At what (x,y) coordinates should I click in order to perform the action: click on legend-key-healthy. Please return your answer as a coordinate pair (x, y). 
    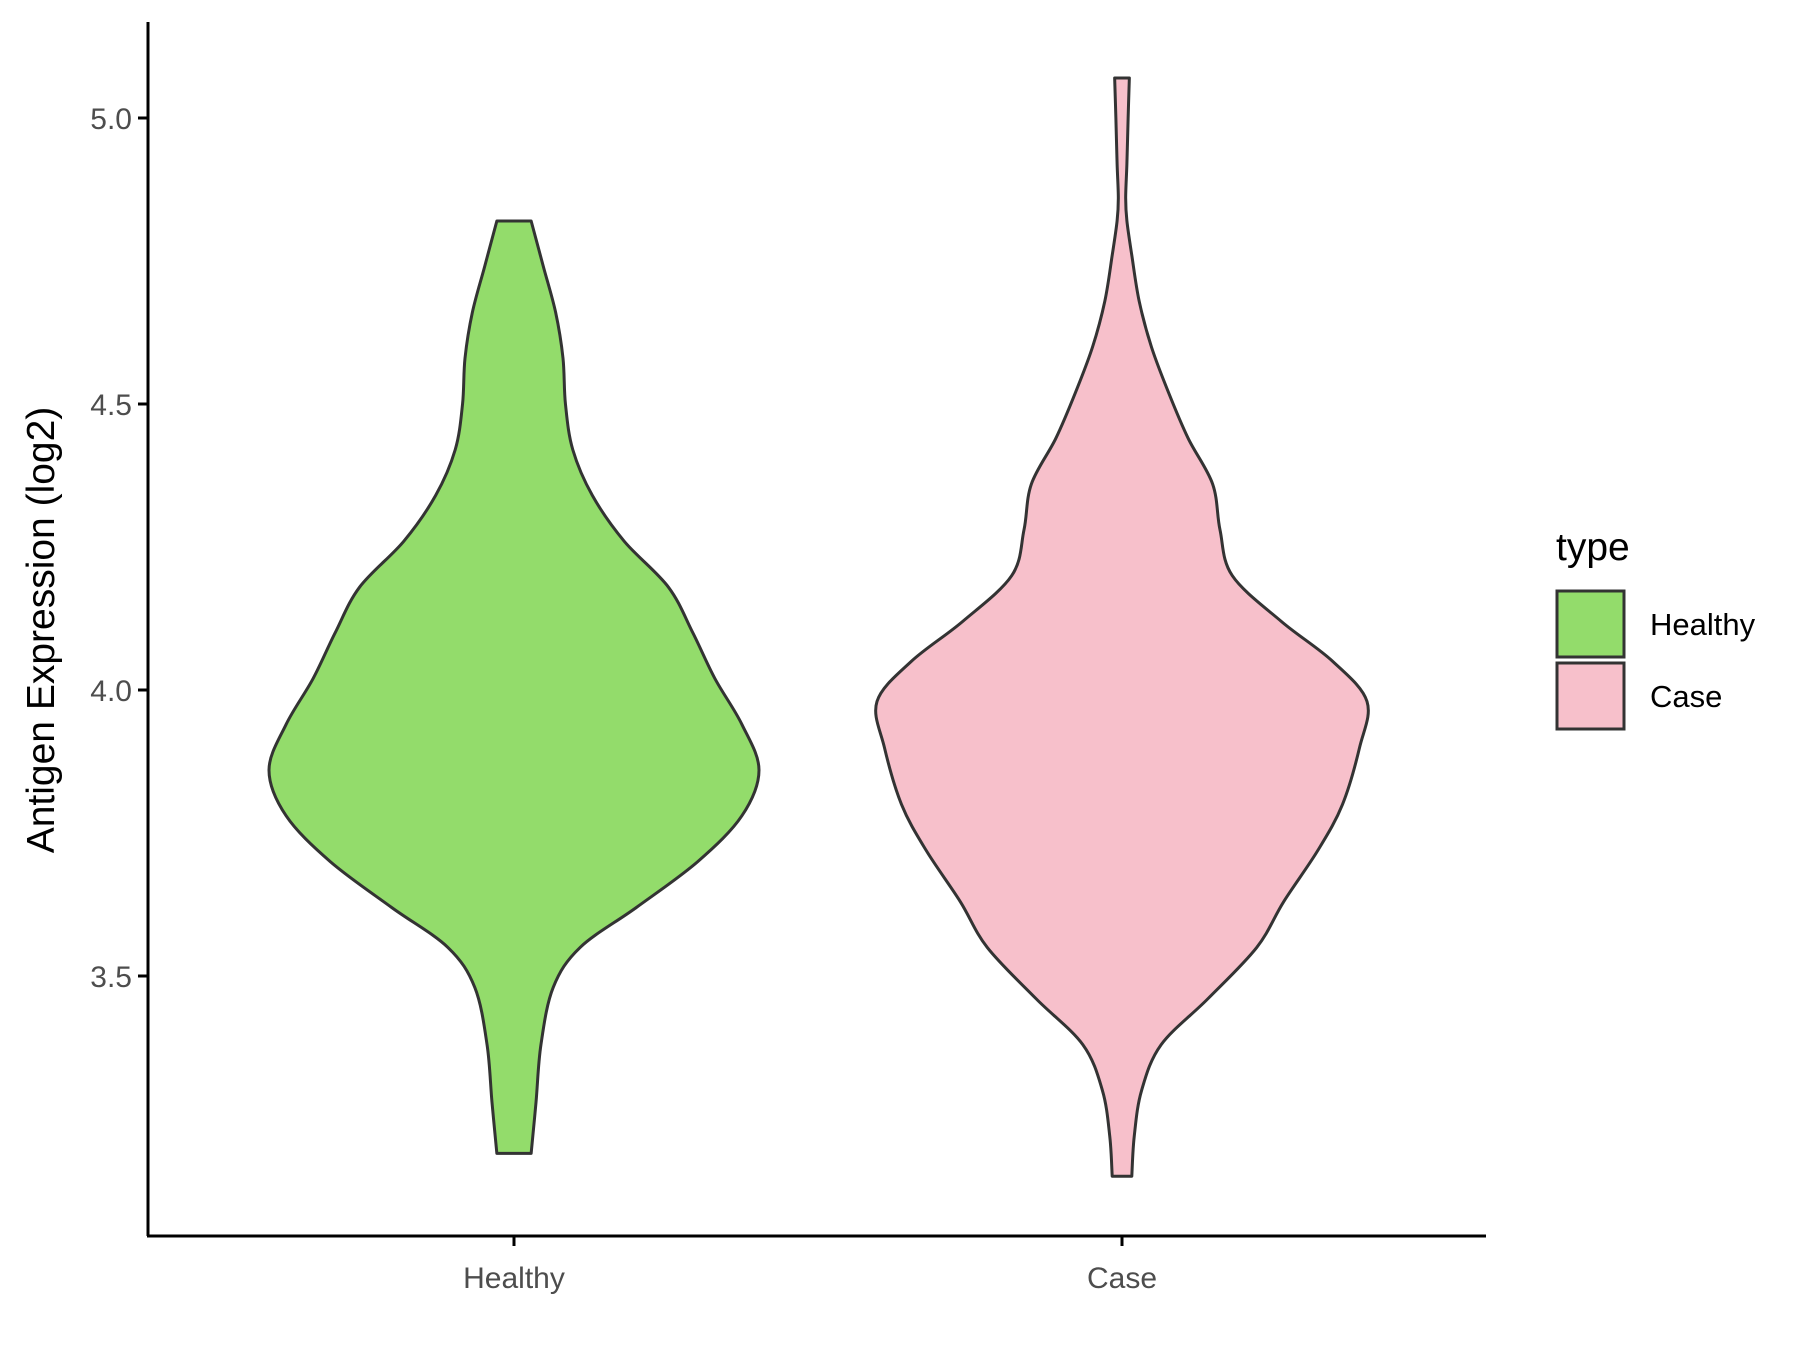
    Looking at the image, I should click on (1590, 624).